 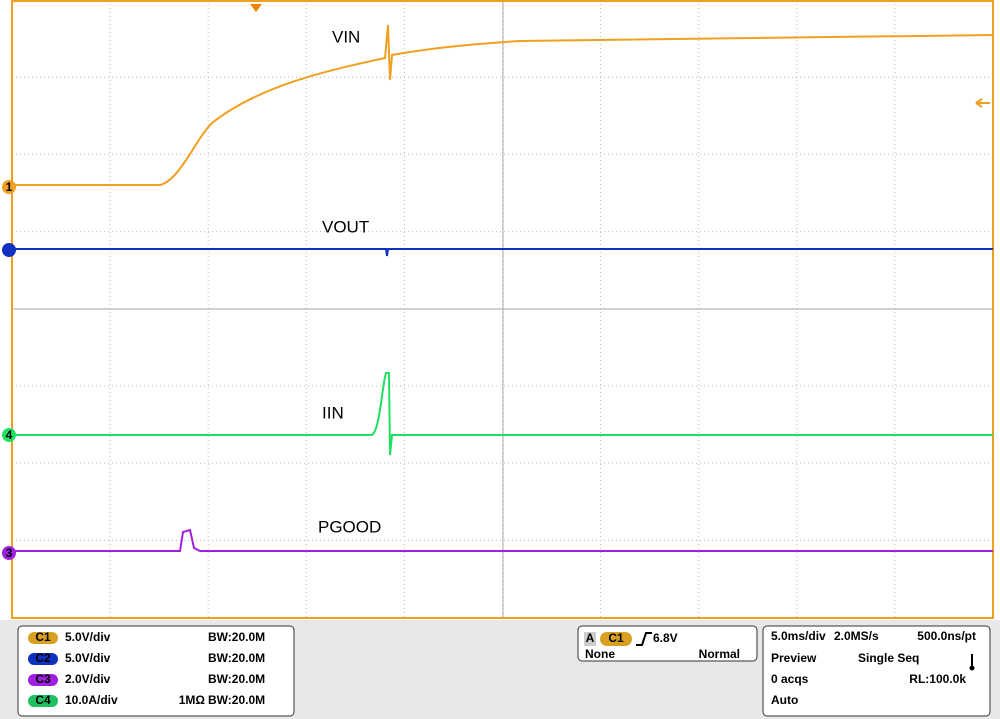 I want to click on marker-label: 3, so click(x=9, y=553).